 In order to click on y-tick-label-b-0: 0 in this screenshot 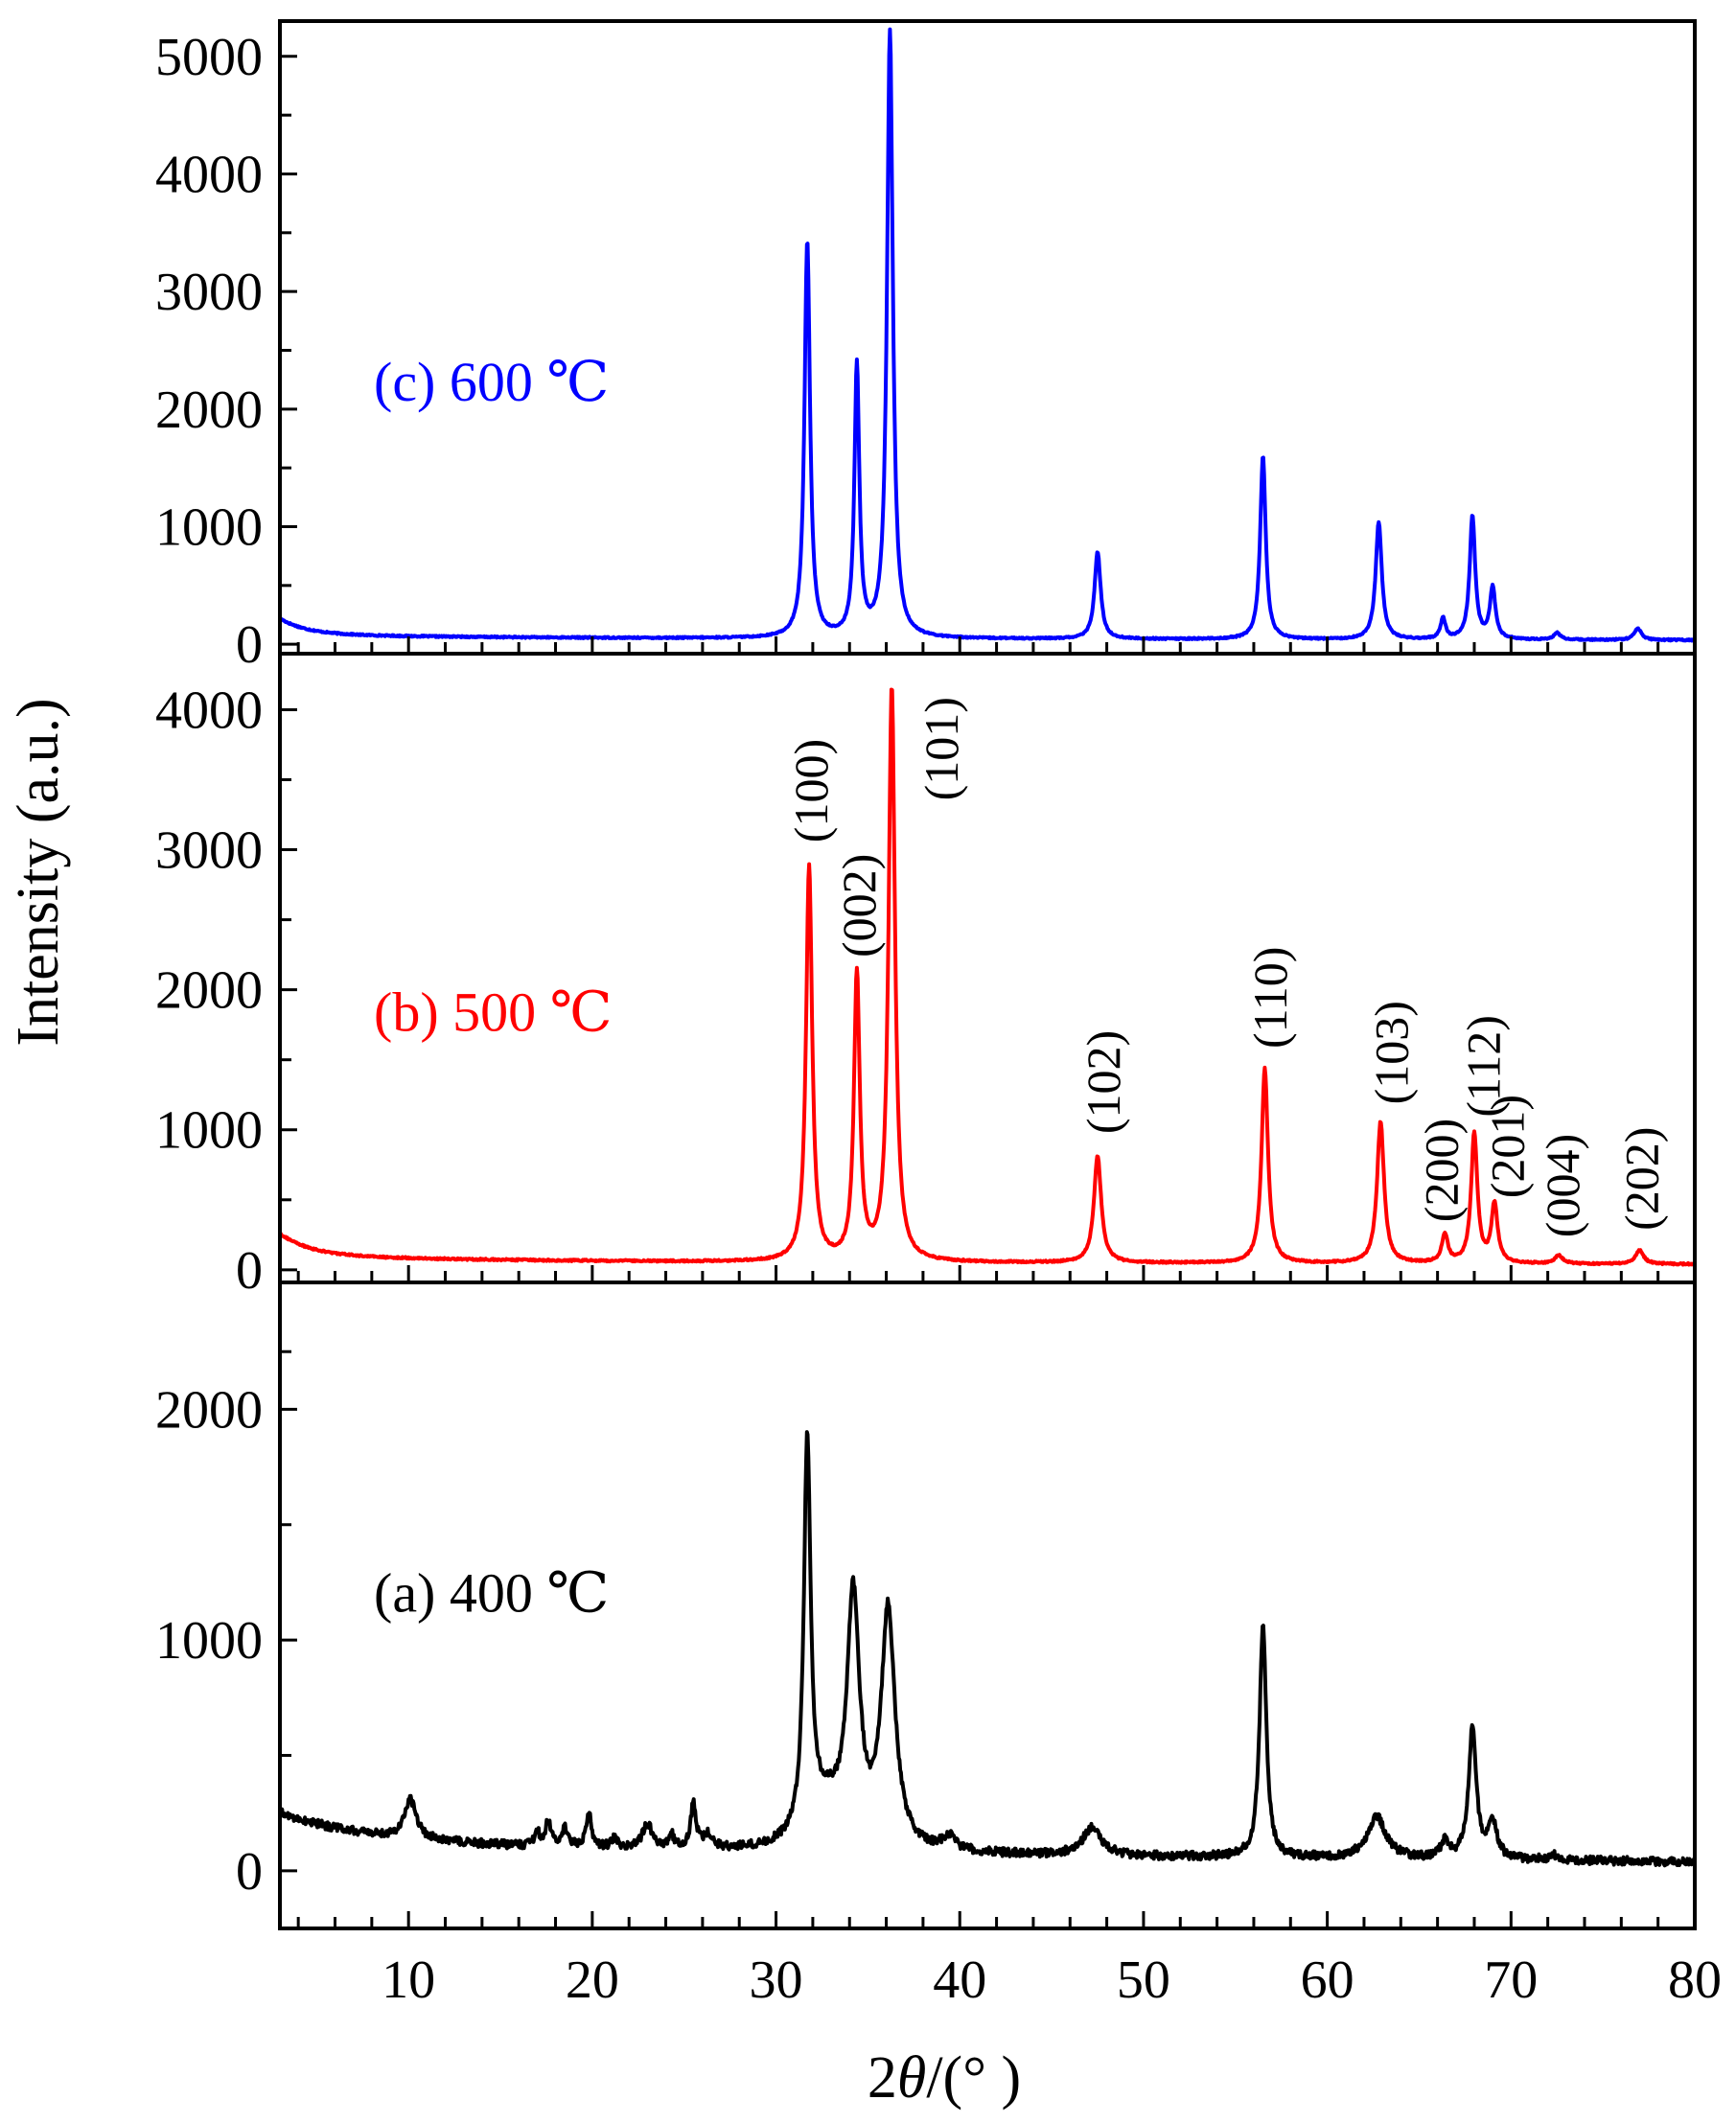, I will do `click(249, 1271)`.